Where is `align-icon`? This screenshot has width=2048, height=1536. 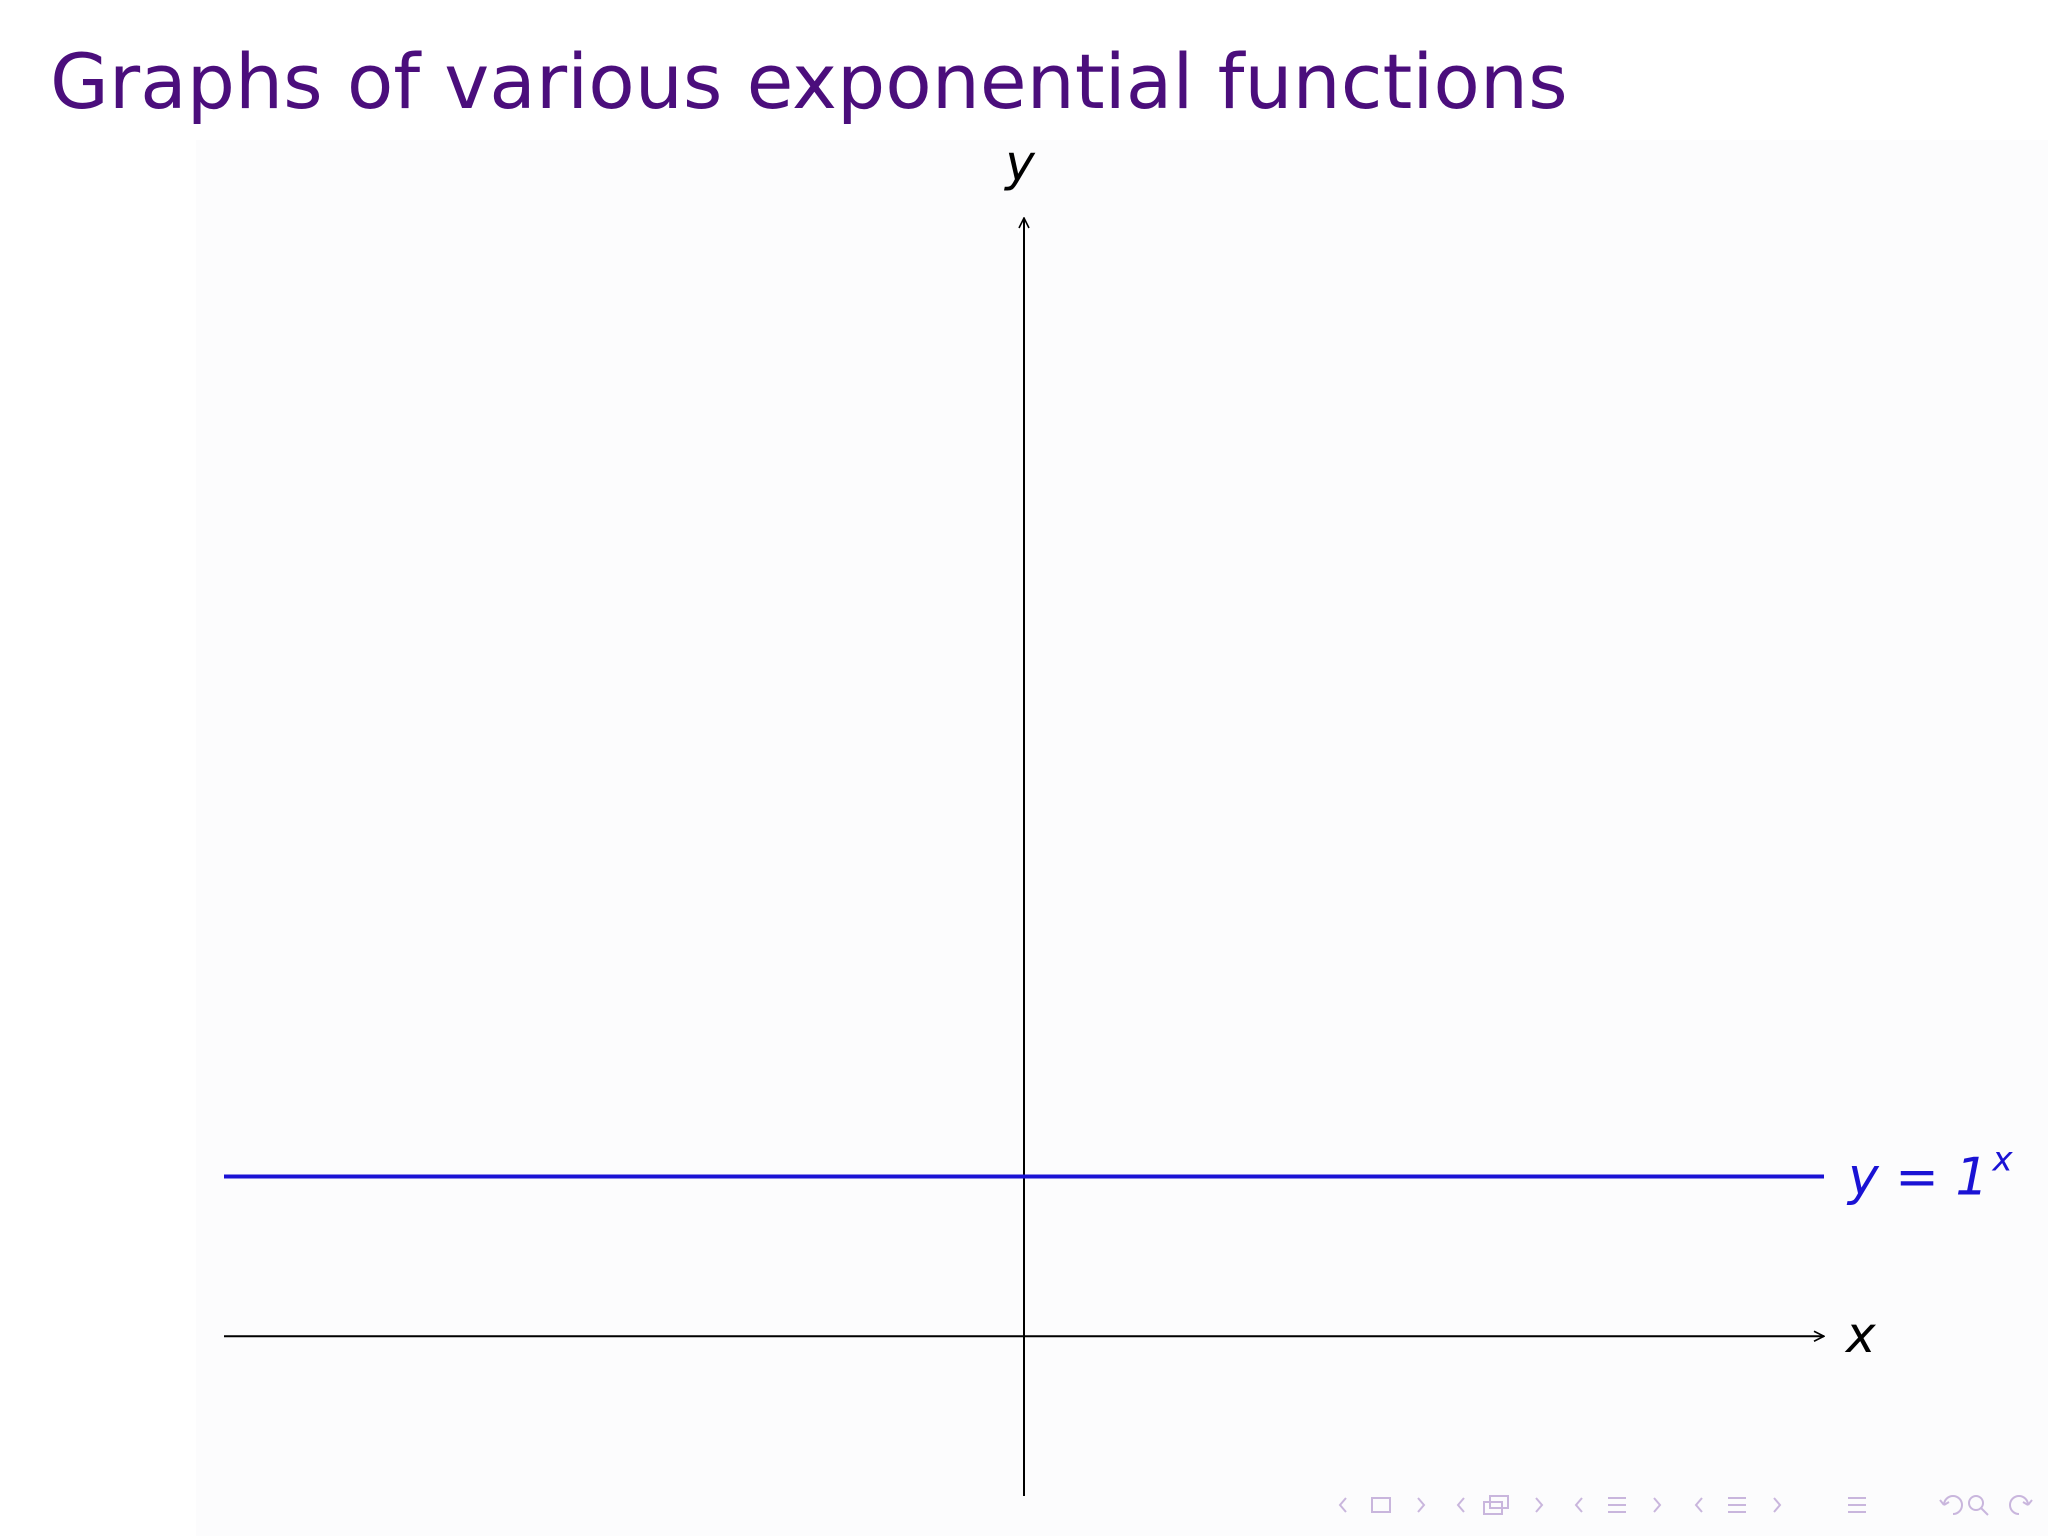
align-icon is located at coordinates (1857, 1505).